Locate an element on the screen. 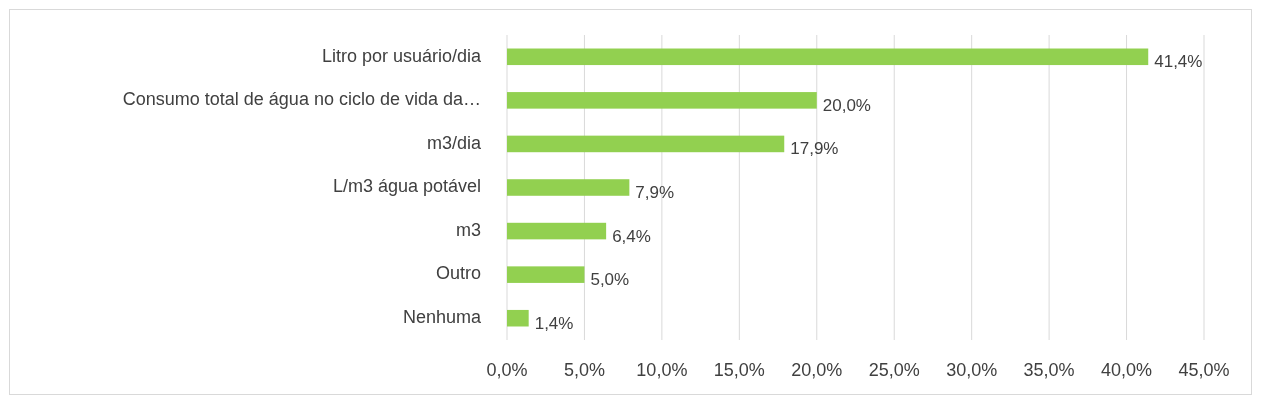 The image size is (1261, 401). x-tick-label: 45,0% is located at coordinates (1204, 370).